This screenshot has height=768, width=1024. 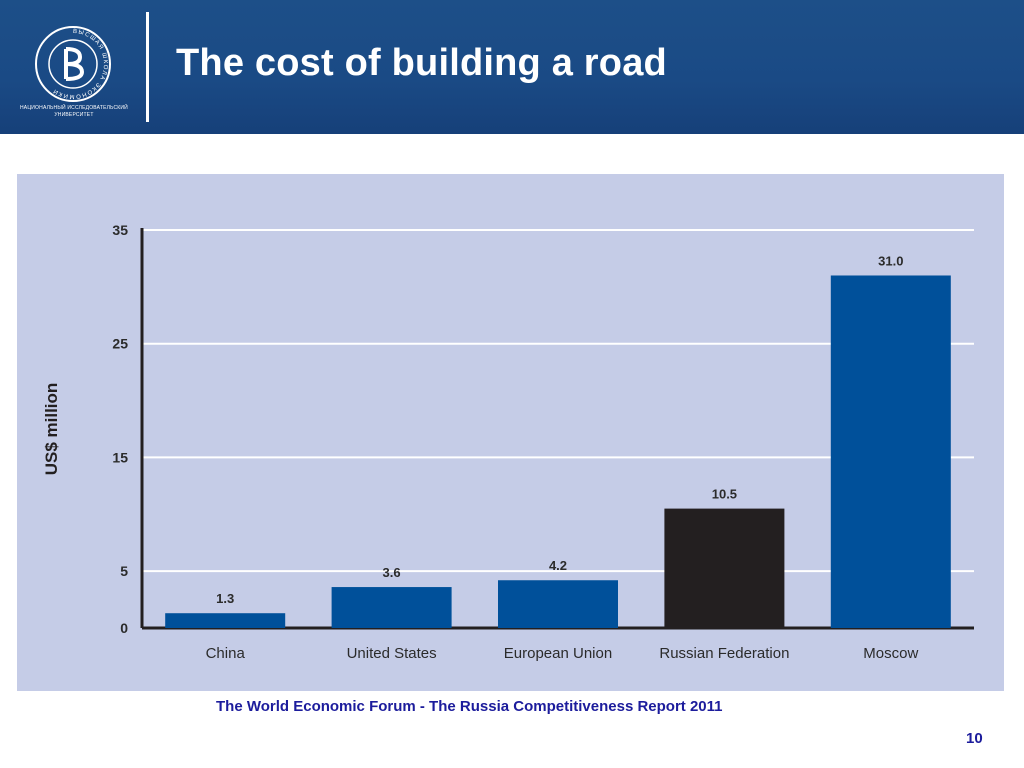 I want to click on y-tick-label: 0, so click(x=124, y=628).